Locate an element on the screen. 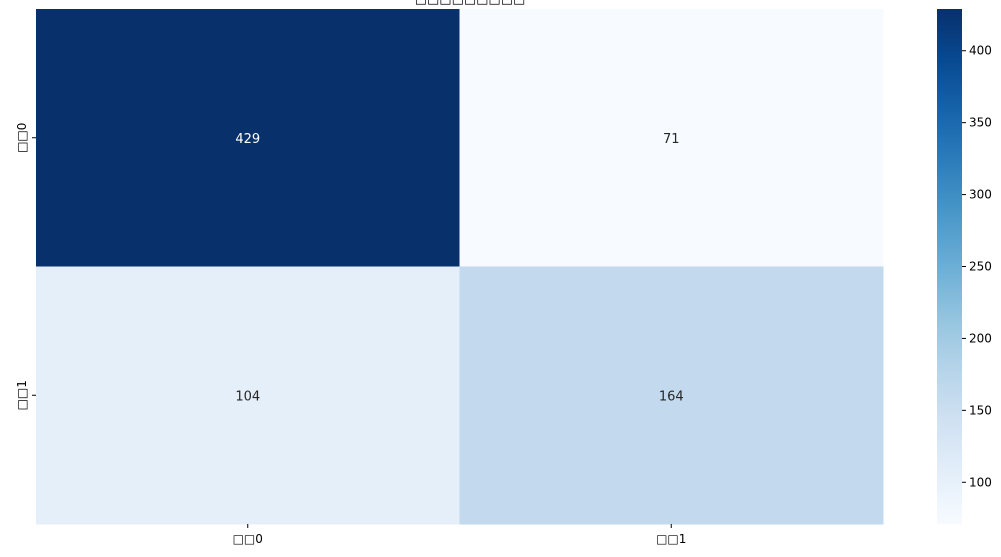  colorbar-tick-label: 150 is located at coordinates (980, 410).